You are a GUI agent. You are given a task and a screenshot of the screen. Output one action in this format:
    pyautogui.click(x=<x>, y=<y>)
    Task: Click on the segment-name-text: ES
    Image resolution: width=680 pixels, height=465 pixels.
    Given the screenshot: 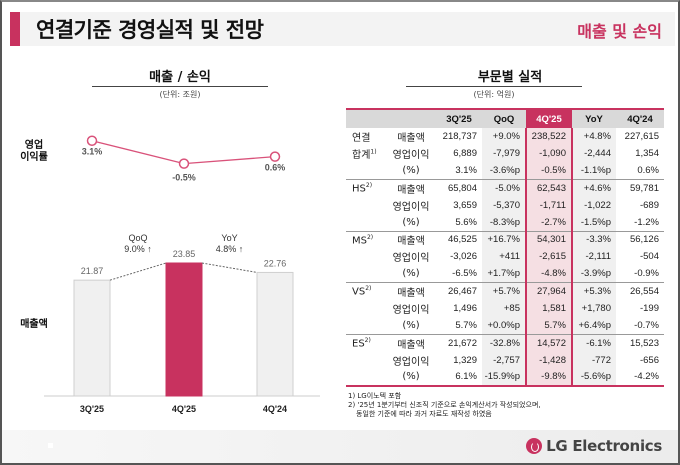 What is the action you would take?
    pyautogui.click(x=358, y=344)
    